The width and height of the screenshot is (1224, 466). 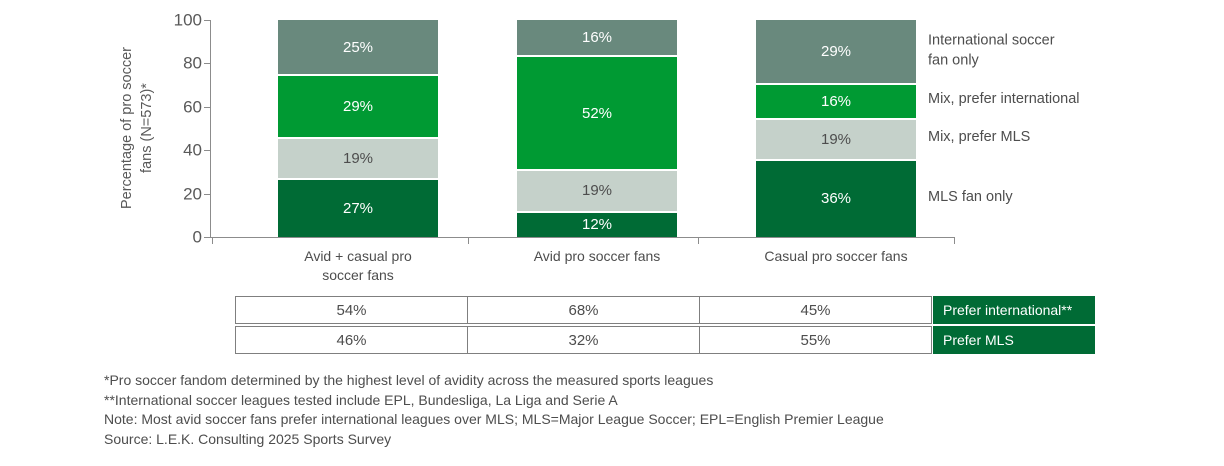 I want to click on y-tick-label: 40, so click(x=192, y=150).